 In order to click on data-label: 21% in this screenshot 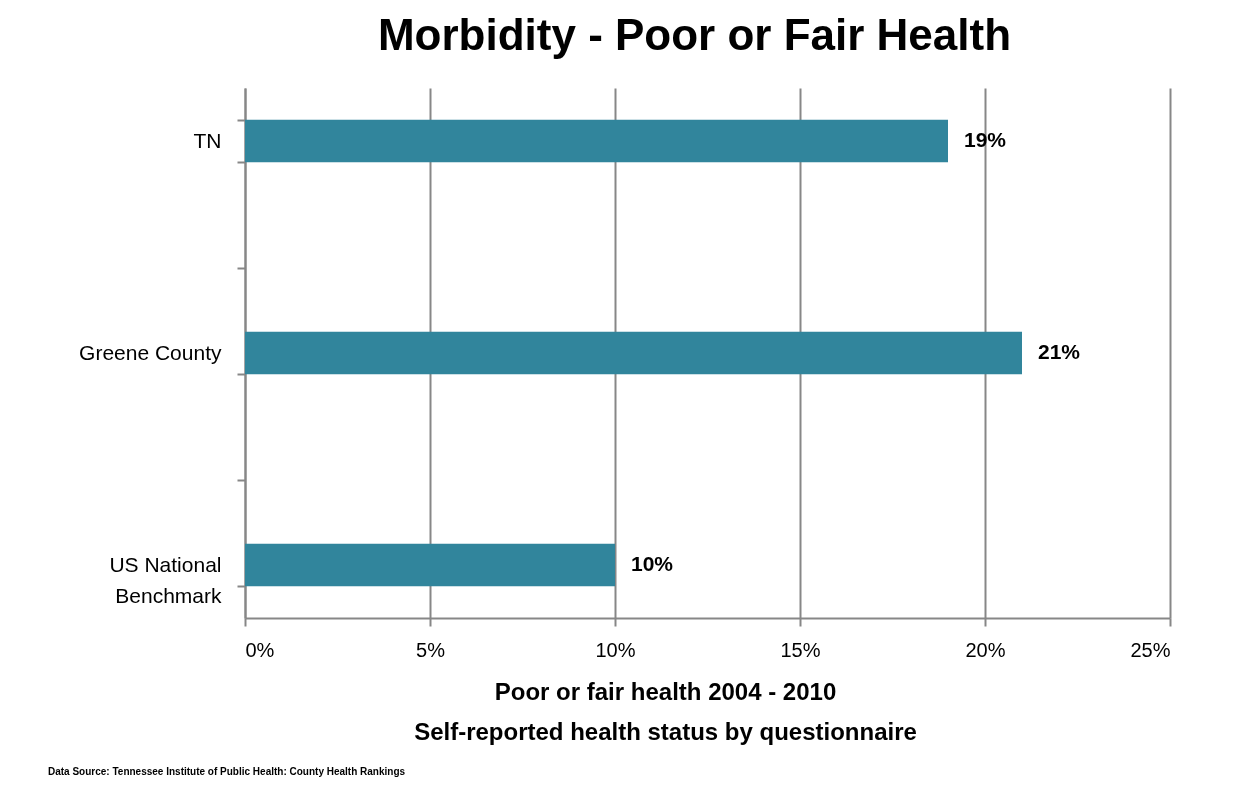, I will do `click(1059, 351)`.